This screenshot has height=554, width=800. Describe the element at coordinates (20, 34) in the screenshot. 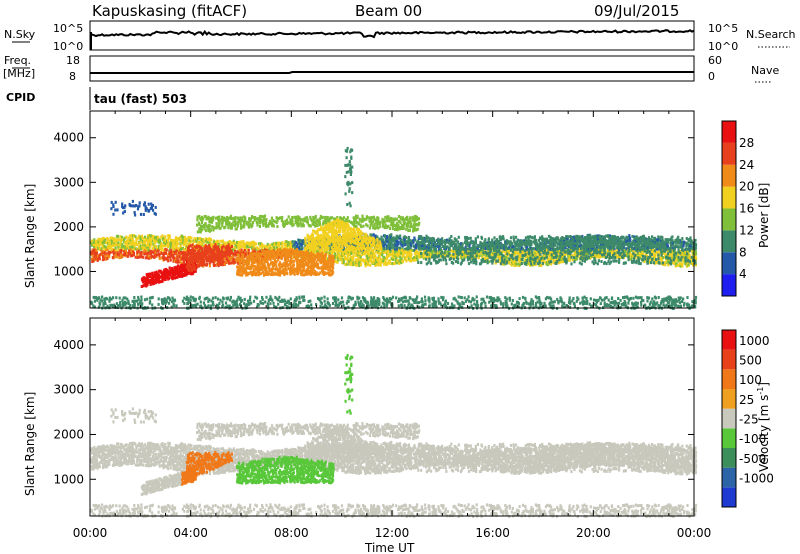

I see `nsky-label: N.Sky` at that location.